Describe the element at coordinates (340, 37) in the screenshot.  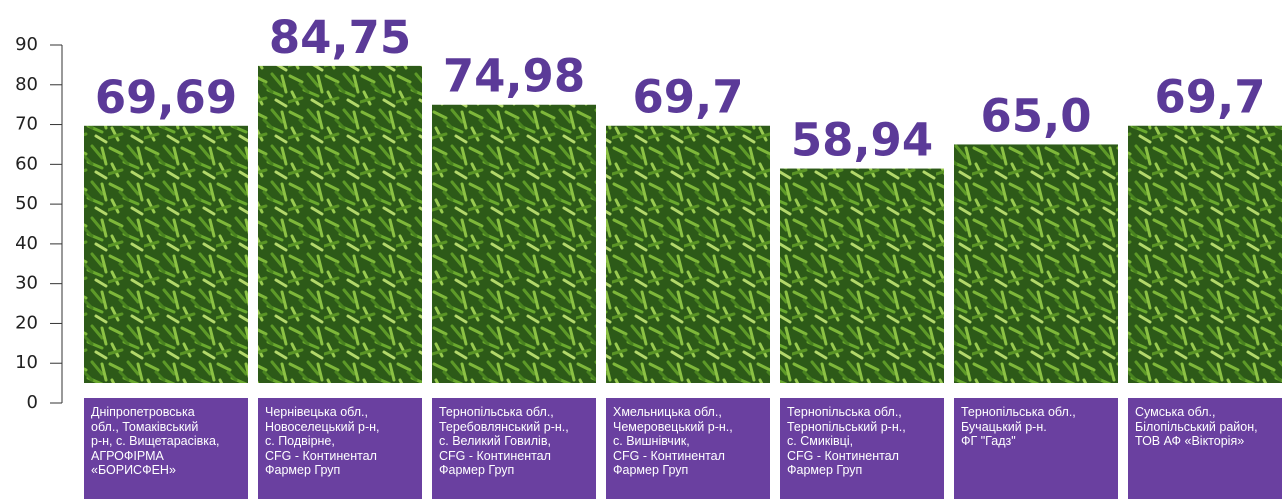
I see `value-label: 84,75` at that location.